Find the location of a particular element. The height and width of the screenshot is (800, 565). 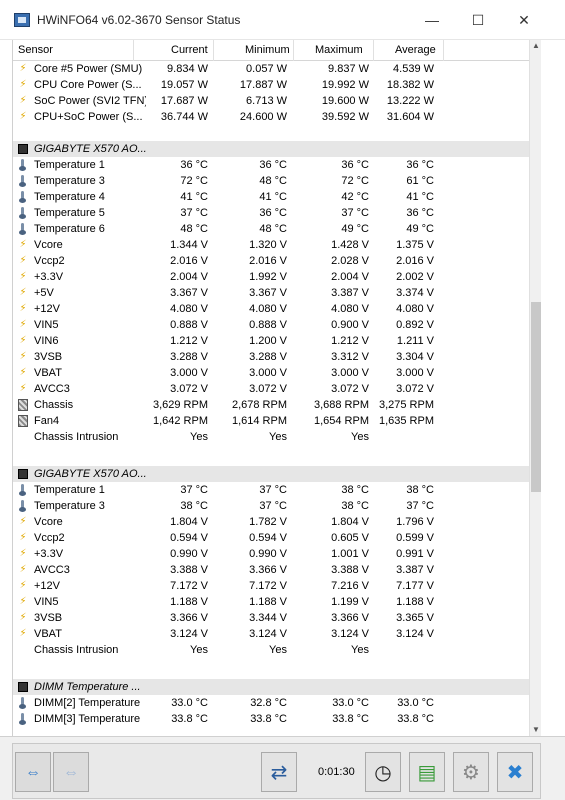

col-maximum: Maximum is located at coordinates (339, 50).